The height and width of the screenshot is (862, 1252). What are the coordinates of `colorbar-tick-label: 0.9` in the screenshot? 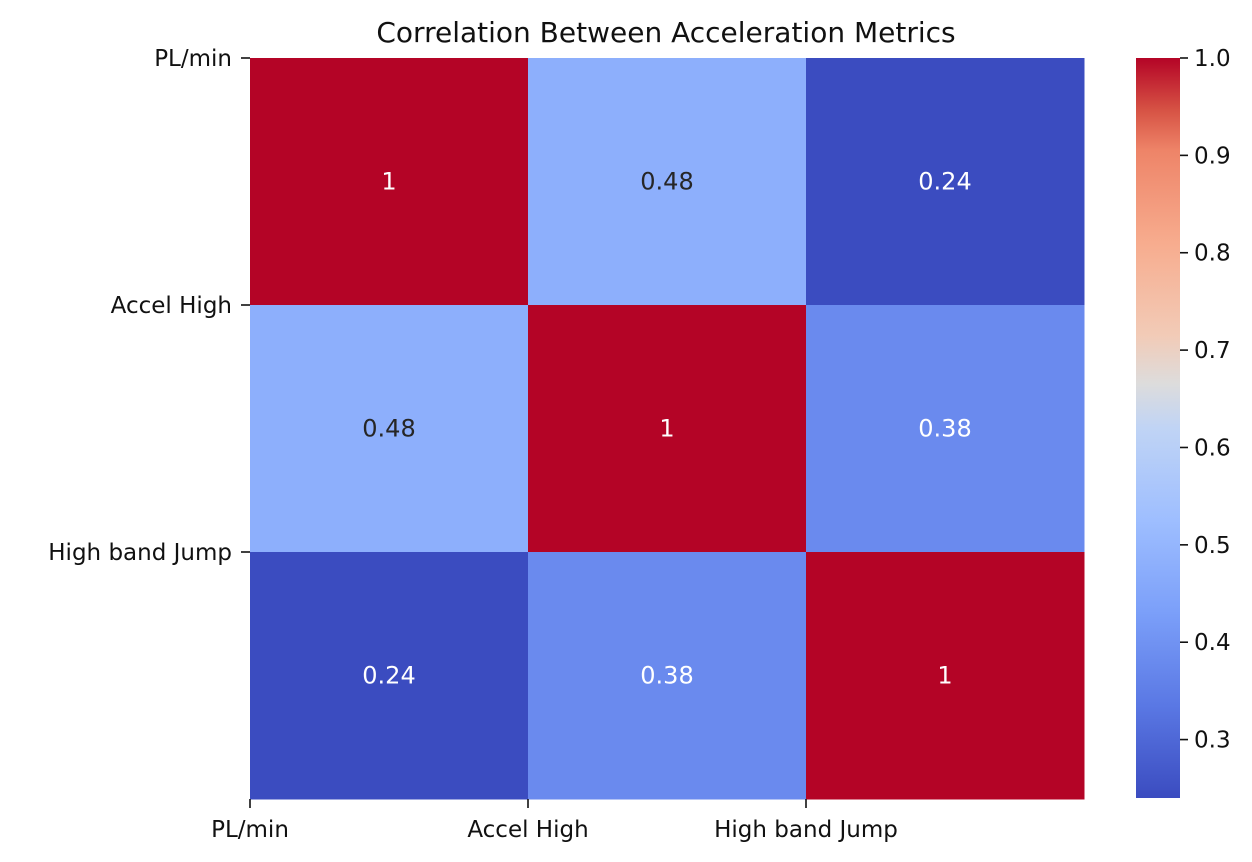 It's located at (1212, 156).